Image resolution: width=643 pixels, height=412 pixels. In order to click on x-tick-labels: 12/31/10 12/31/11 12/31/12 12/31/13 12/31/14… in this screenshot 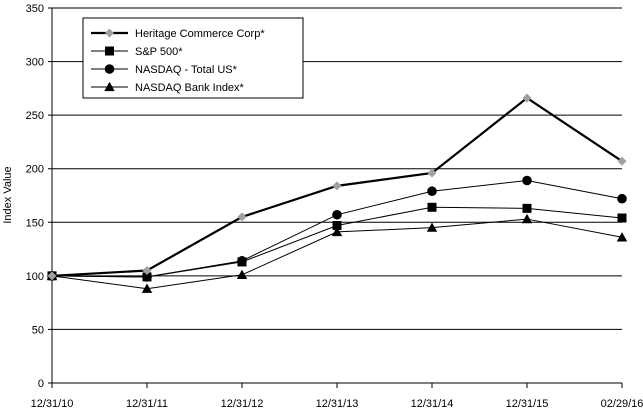, I will do `click(337, 404)`.